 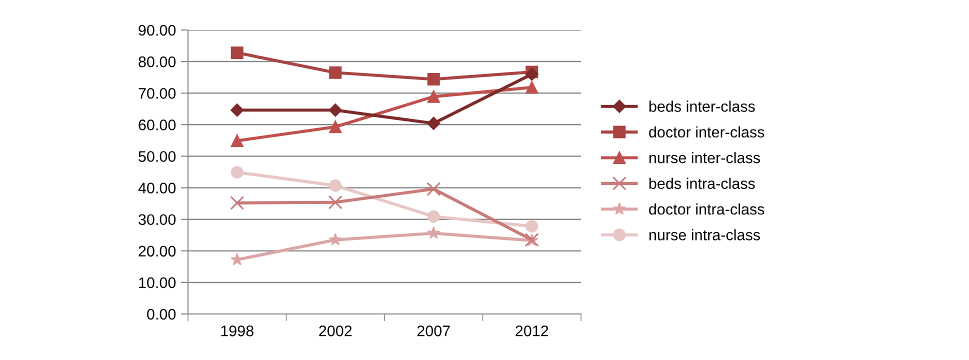 I want to click on y-tick-label: 80.00, so click(x=157, y=62).